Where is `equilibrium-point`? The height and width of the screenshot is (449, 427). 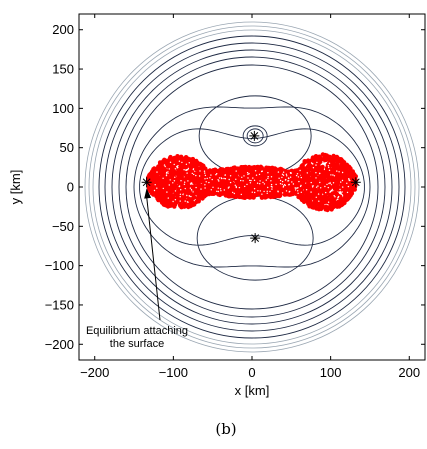
equilibrium-point is located at coordinates (146, 182).